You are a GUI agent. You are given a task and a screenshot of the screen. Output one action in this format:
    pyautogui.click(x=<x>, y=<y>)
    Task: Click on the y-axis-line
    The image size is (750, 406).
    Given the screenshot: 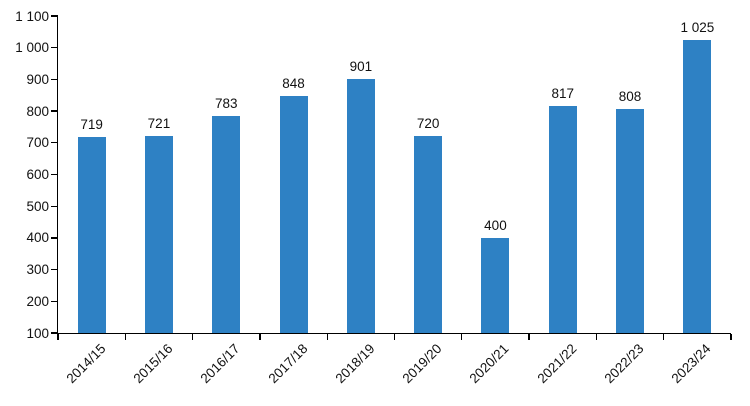 What is the action you would take?
    pyautogui.click(x=57, y=175)
    